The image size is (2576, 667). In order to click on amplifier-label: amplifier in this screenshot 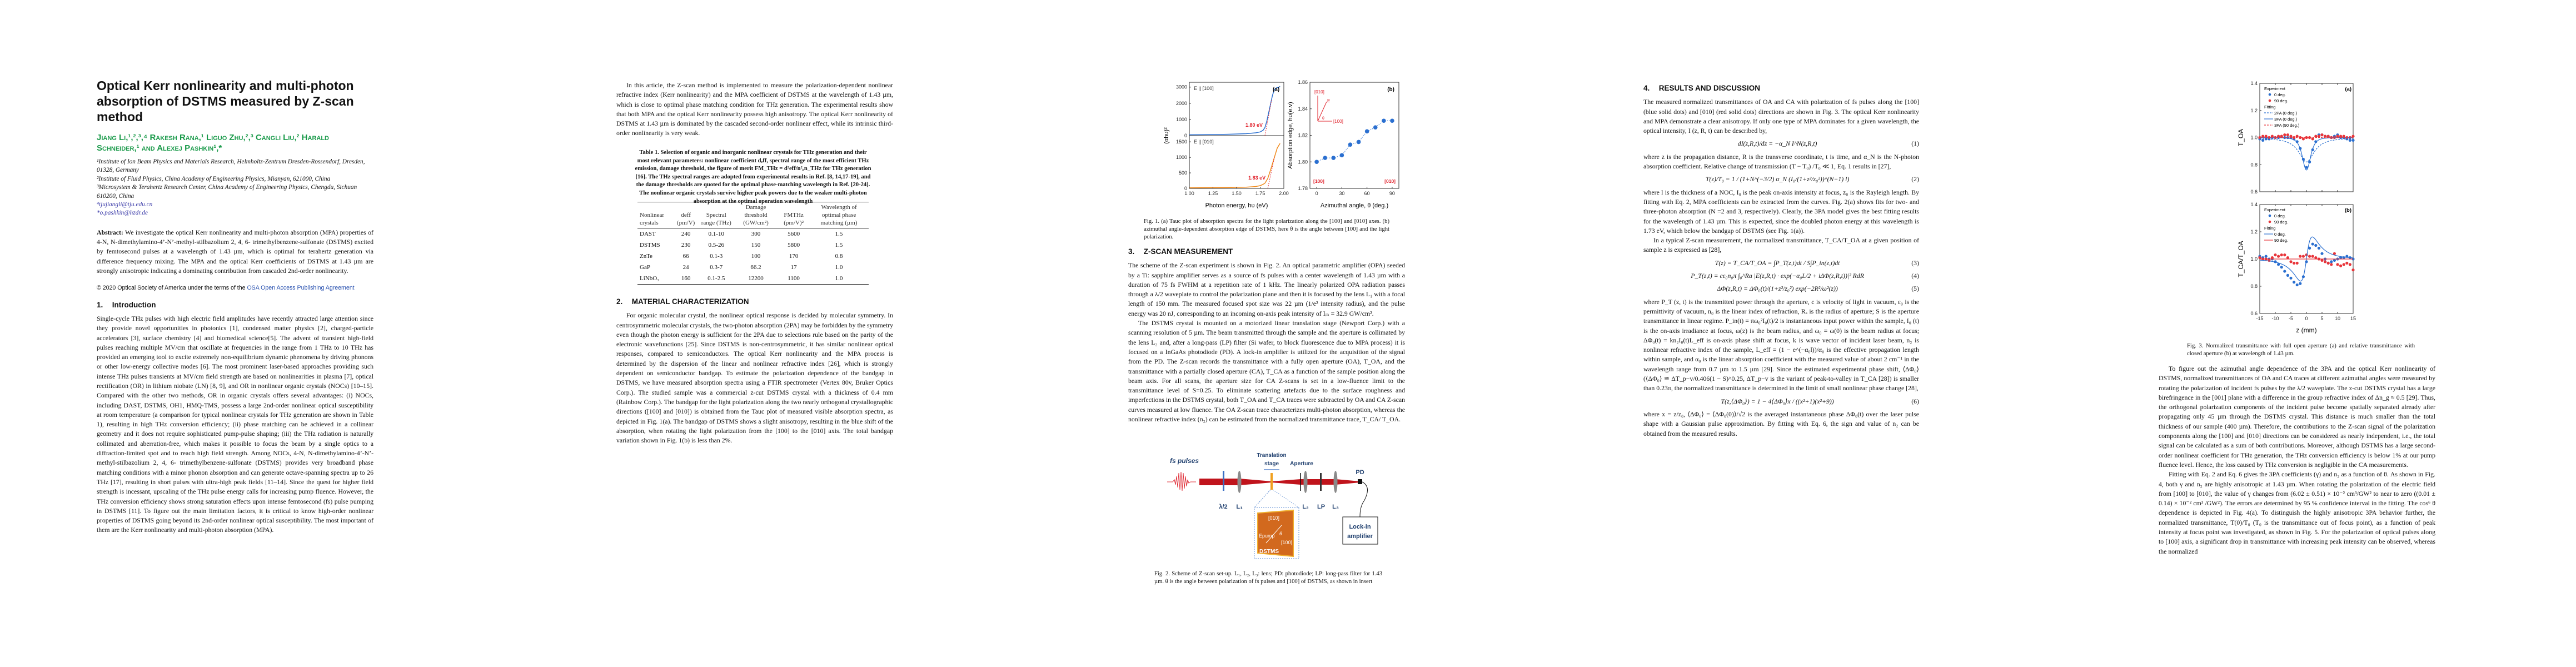, I will do `click(1360, 536)`.